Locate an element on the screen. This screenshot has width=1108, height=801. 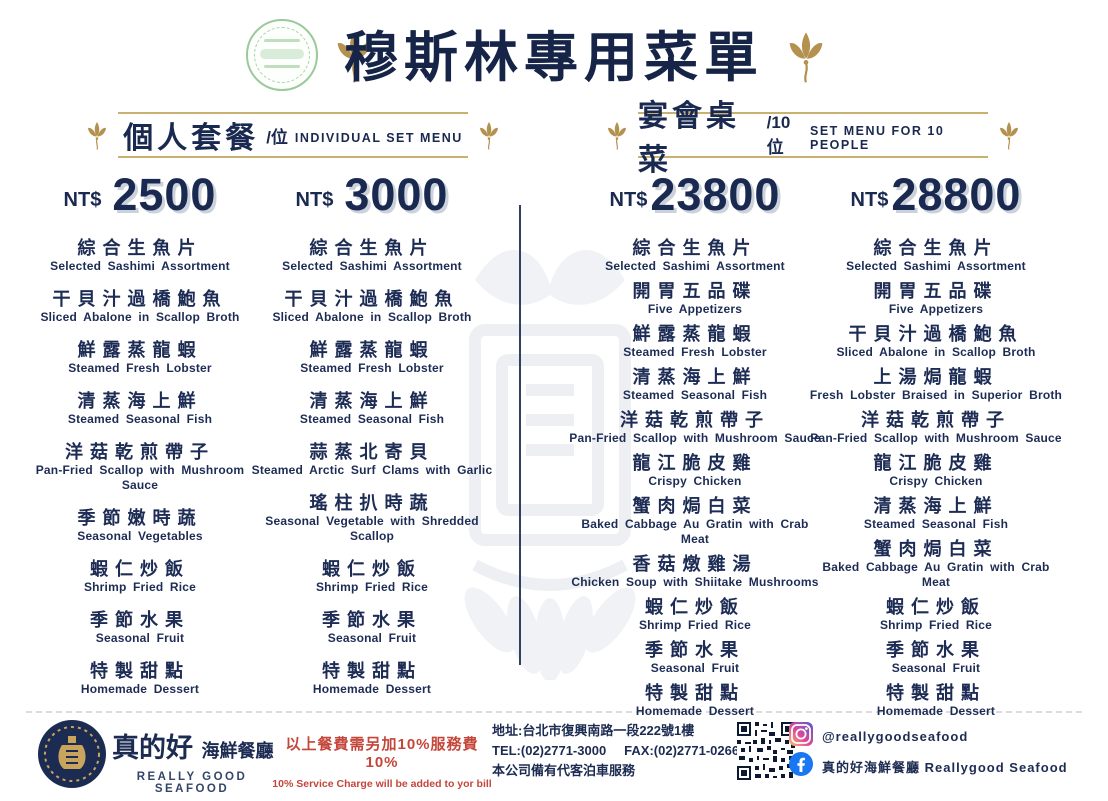
item-name-zh: 龍江脆皮雞 is located at coordinates (695, 463).